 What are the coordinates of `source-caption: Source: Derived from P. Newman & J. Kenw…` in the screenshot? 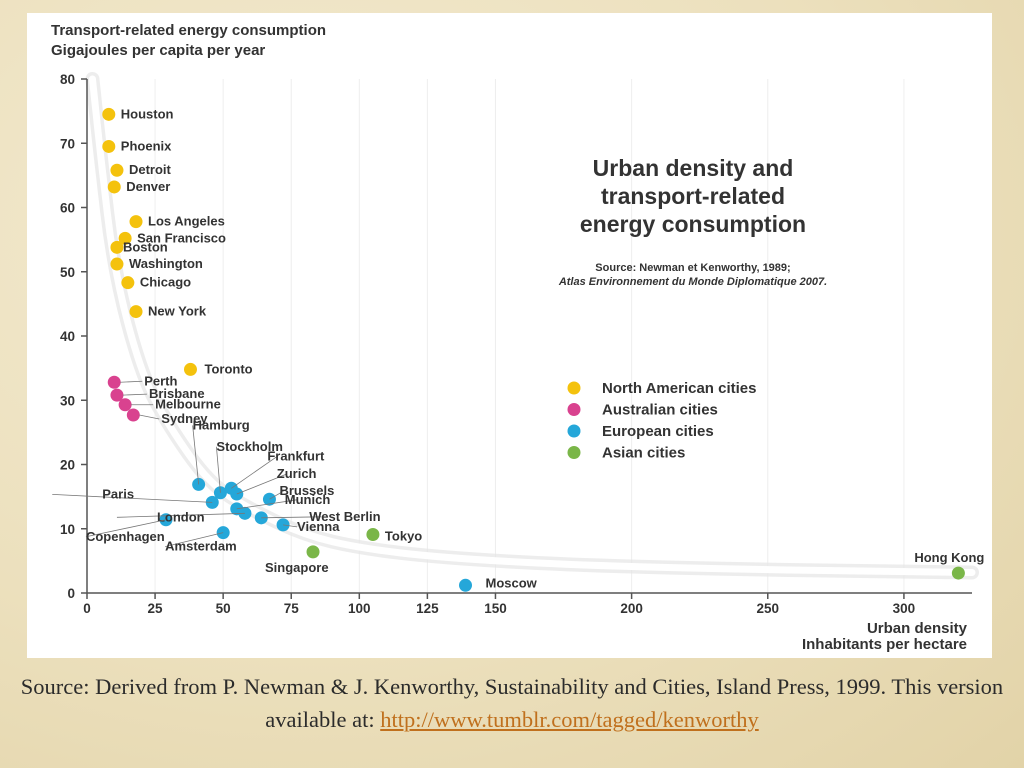 It's located at (512, 703).